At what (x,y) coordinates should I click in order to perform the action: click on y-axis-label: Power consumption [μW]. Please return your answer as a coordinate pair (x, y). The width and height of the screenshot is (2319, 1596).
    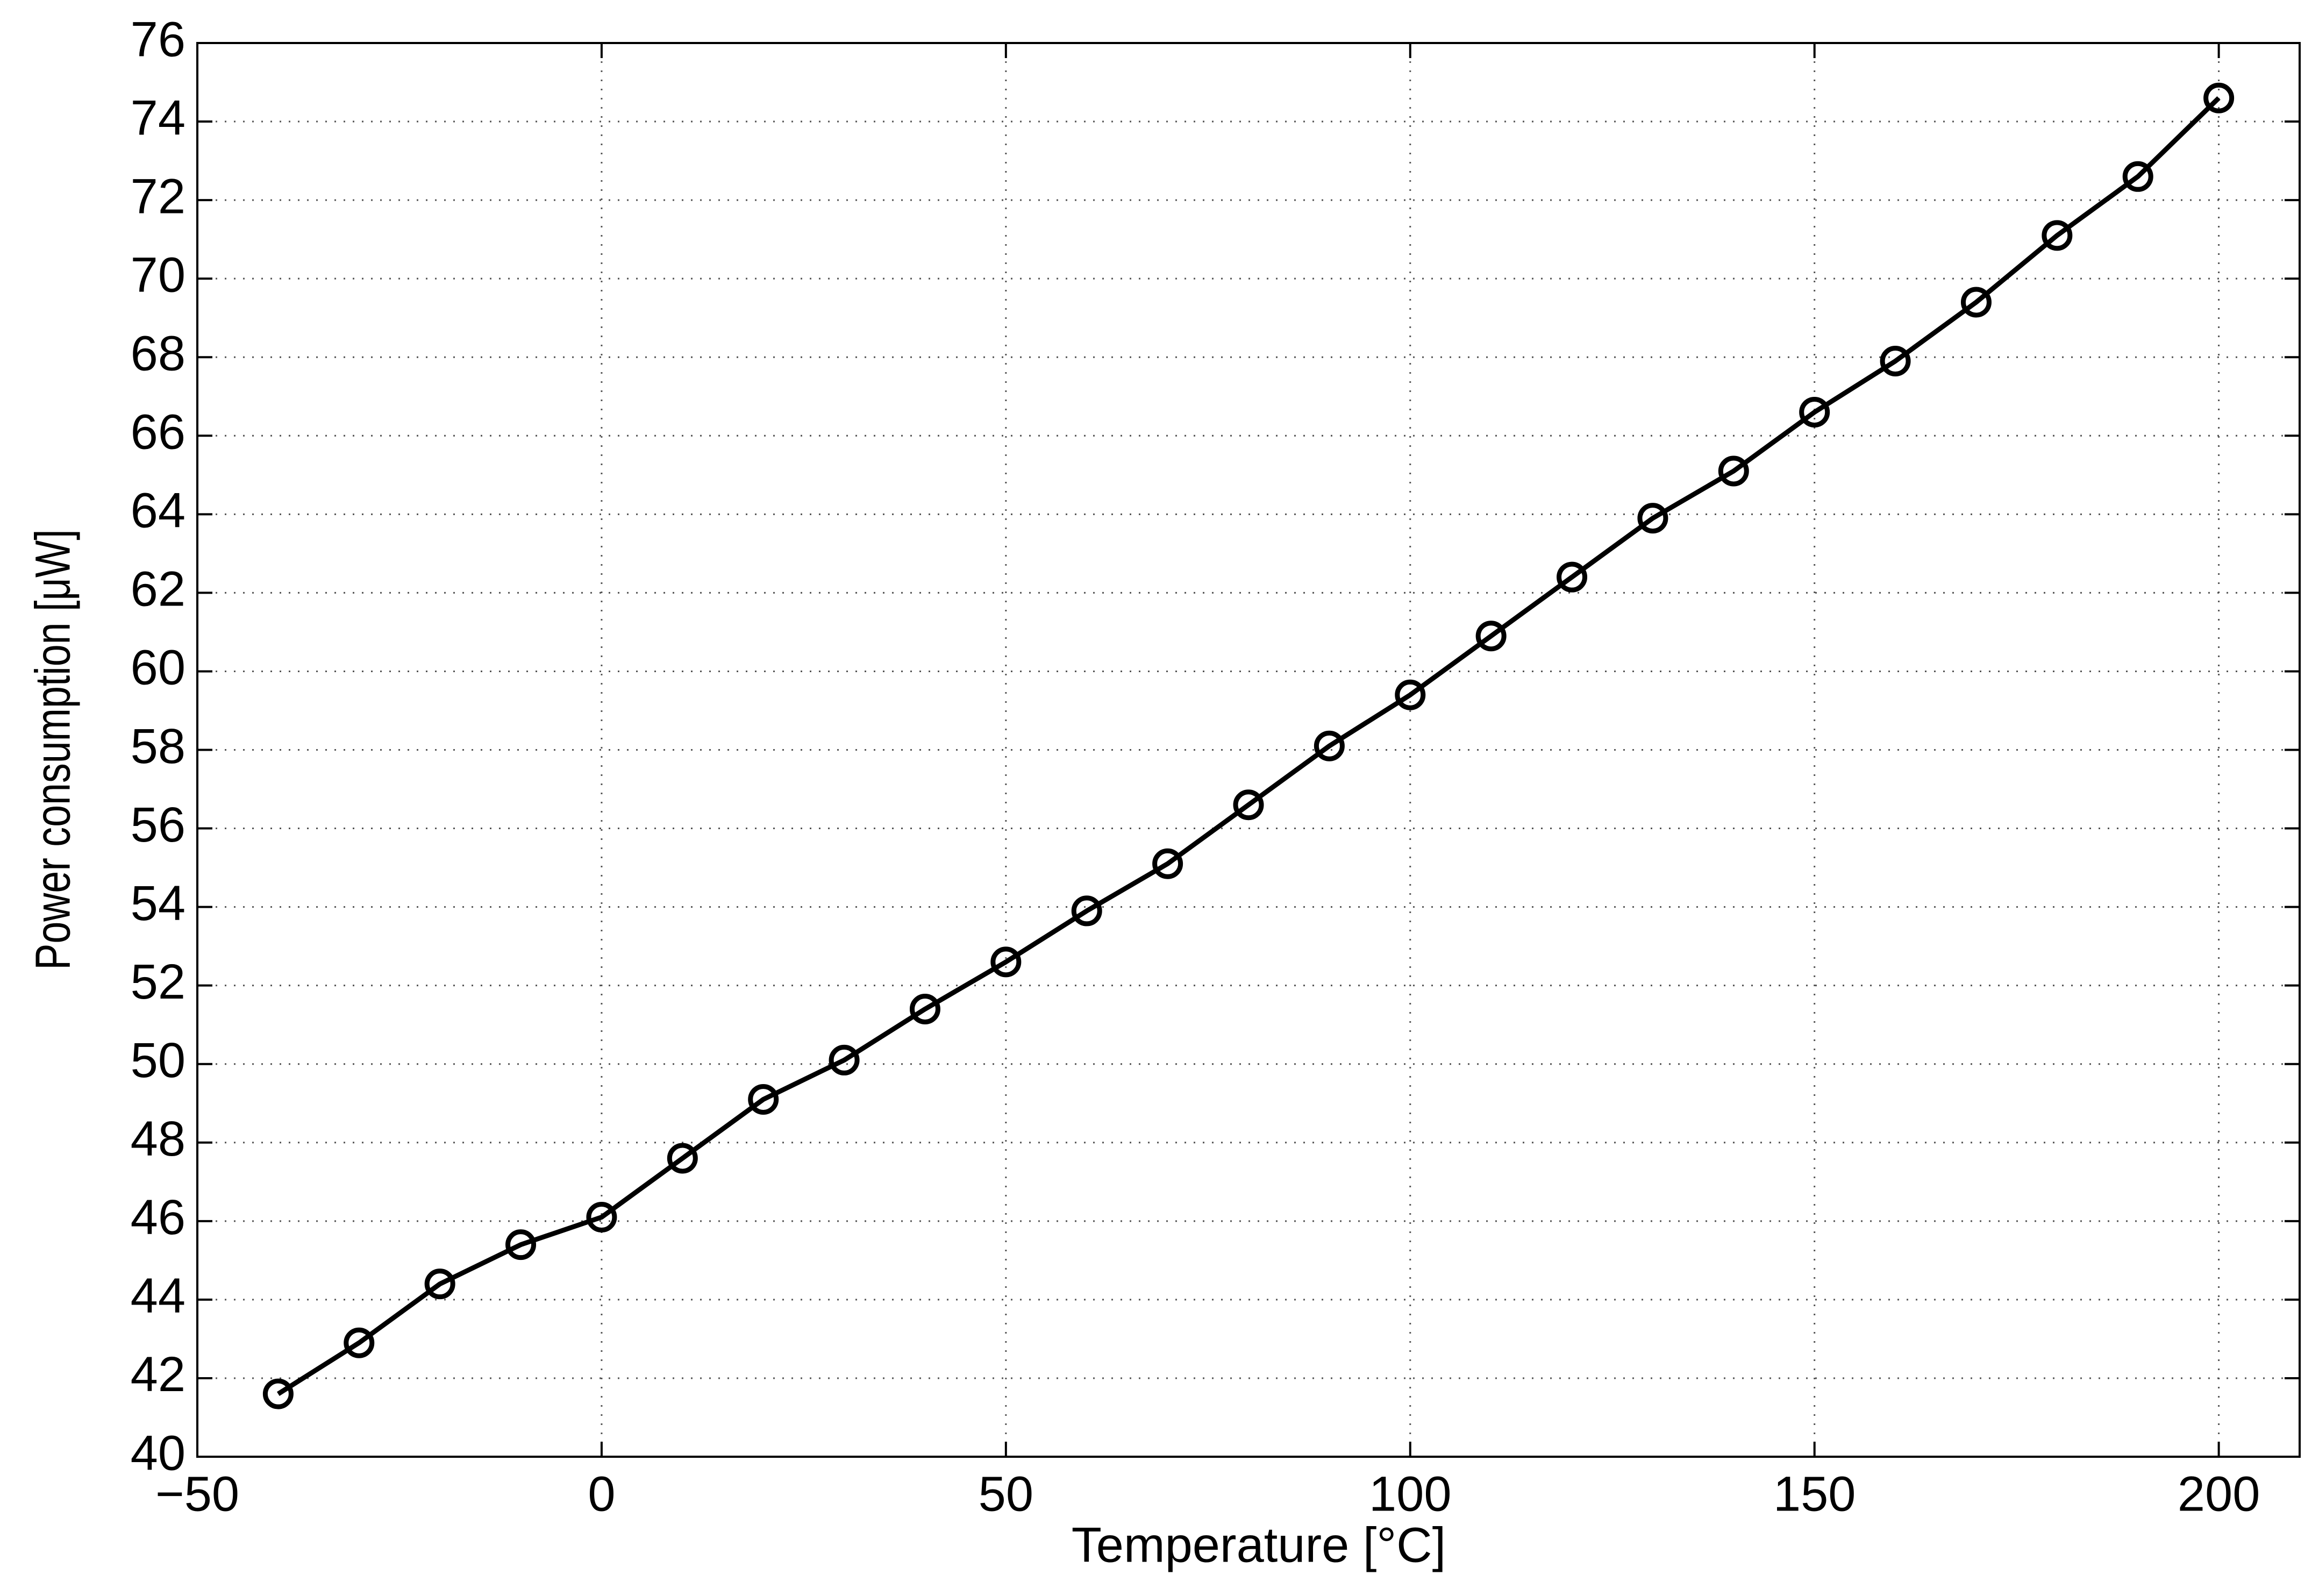
    Looking at the image, I should click on (52, 749).